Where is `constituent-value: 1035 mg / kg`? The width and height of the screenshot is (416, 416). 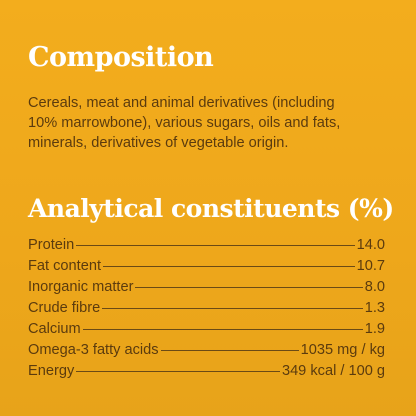
constituent-value: 1035 mg / kg is located at coordinates (342, 350).